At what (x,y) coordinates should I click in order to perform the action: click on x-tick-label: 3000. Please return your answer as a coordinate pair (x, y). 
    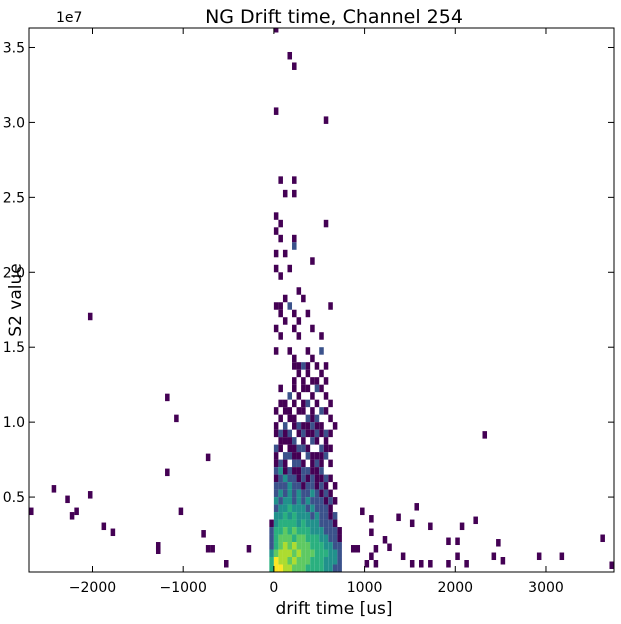
    Looking at the image, I should click on (546, 588).